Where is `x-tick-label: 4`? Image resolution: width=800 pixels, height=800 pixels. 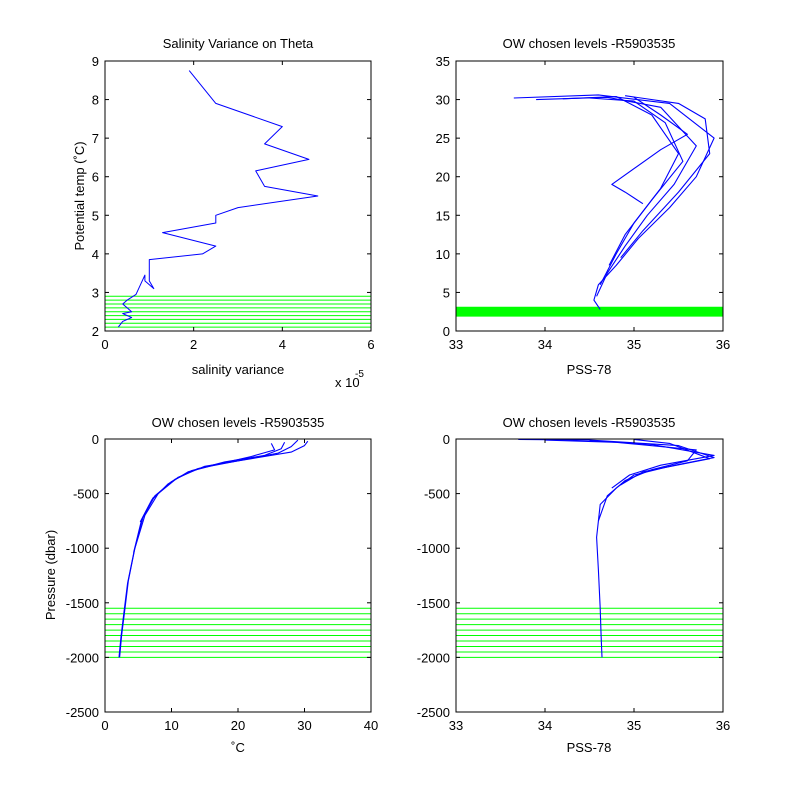 x-tick-label: 4 is located at coordinates (282, 344).